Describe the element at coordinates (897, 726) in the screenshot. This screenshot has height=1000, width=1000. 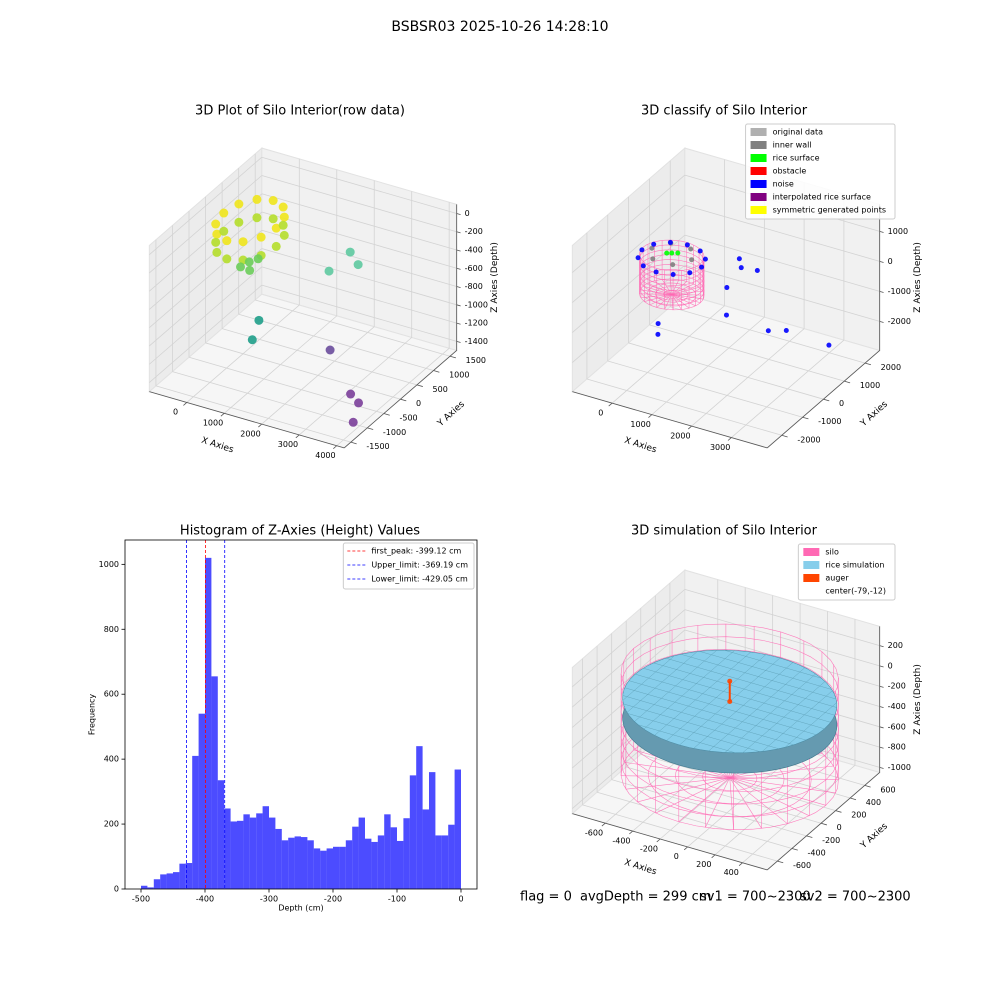
I see `z-tick-label: -600` at that location.